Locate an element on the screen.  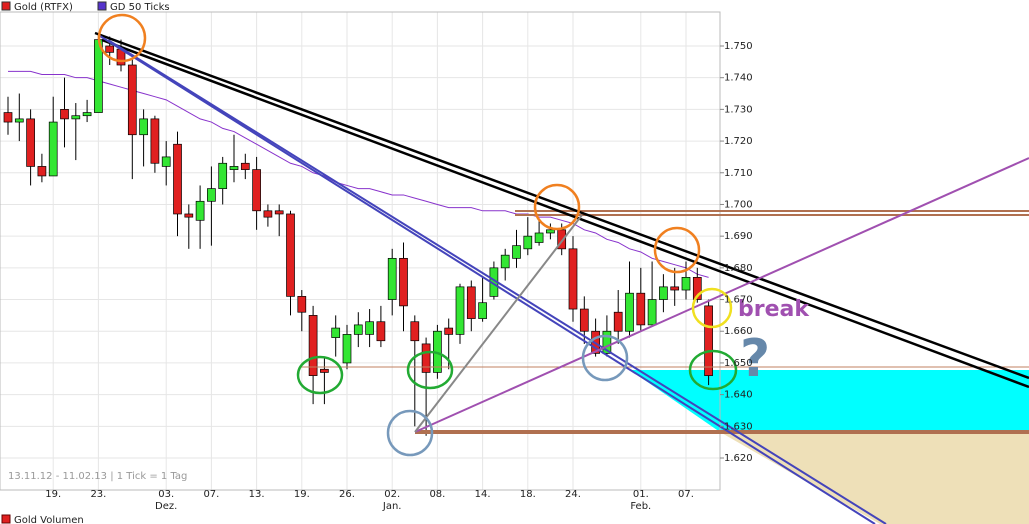
y-tick-label: 1.740 is located at coordinates (738, 78).